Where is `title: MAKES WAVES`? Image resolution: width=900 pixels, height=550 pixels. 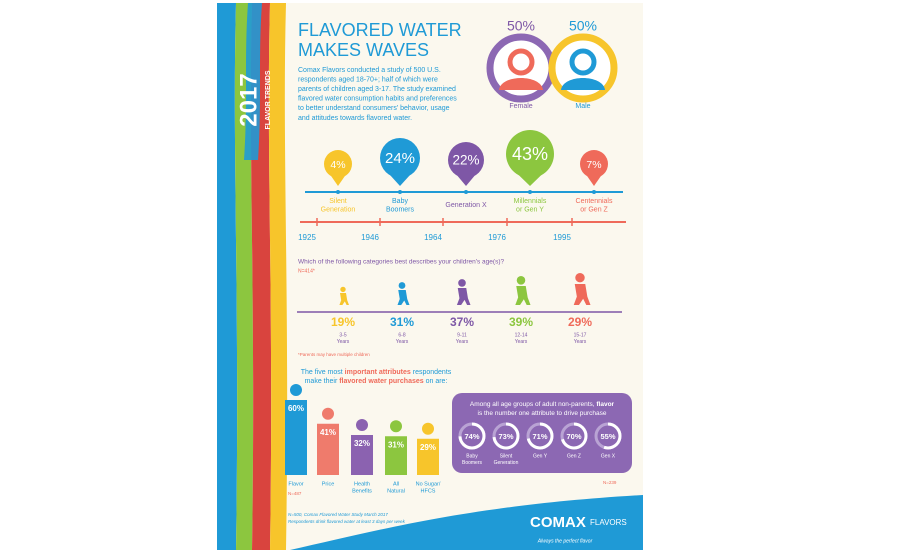 title: MAKES WAVES is located at coordinates (363, 50).